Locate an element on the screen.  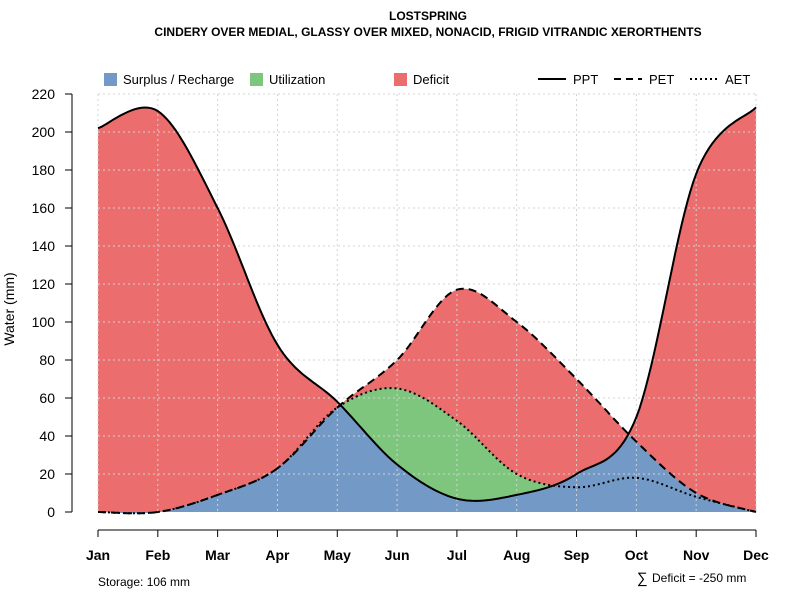
x-tick-label: Feb is located at coordinates (157, 555).